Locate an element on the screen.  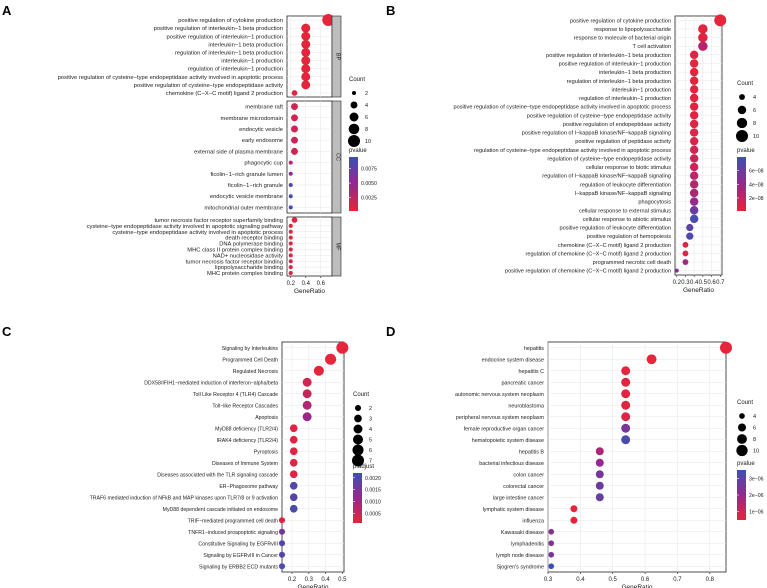
panel-d-term-label: large intestine cancer is located at coordinates (518, 498).